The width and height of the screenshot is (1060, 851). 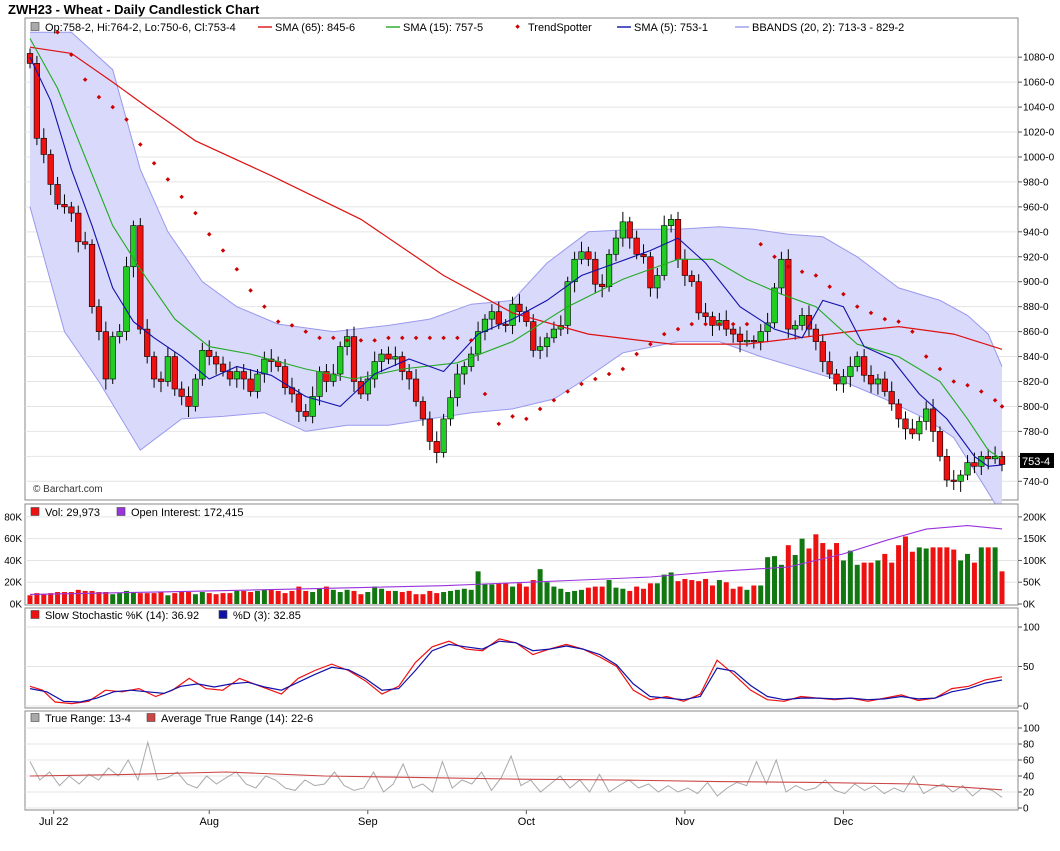 What do you see at coordinates (1036, 482) in the screenshot?
I see `price-tick-label: 740-0` at bounding box center [1036, 482].